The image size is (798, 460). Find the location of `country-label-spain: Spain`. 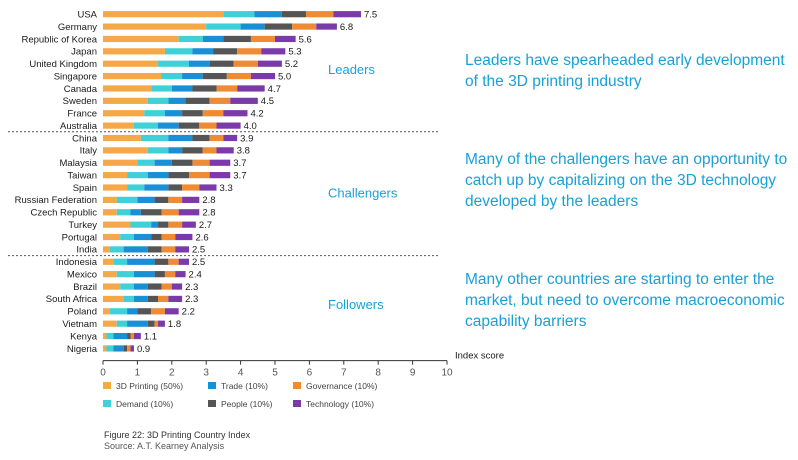

country-label-spain: Spain is located at coordinates (85, 188).